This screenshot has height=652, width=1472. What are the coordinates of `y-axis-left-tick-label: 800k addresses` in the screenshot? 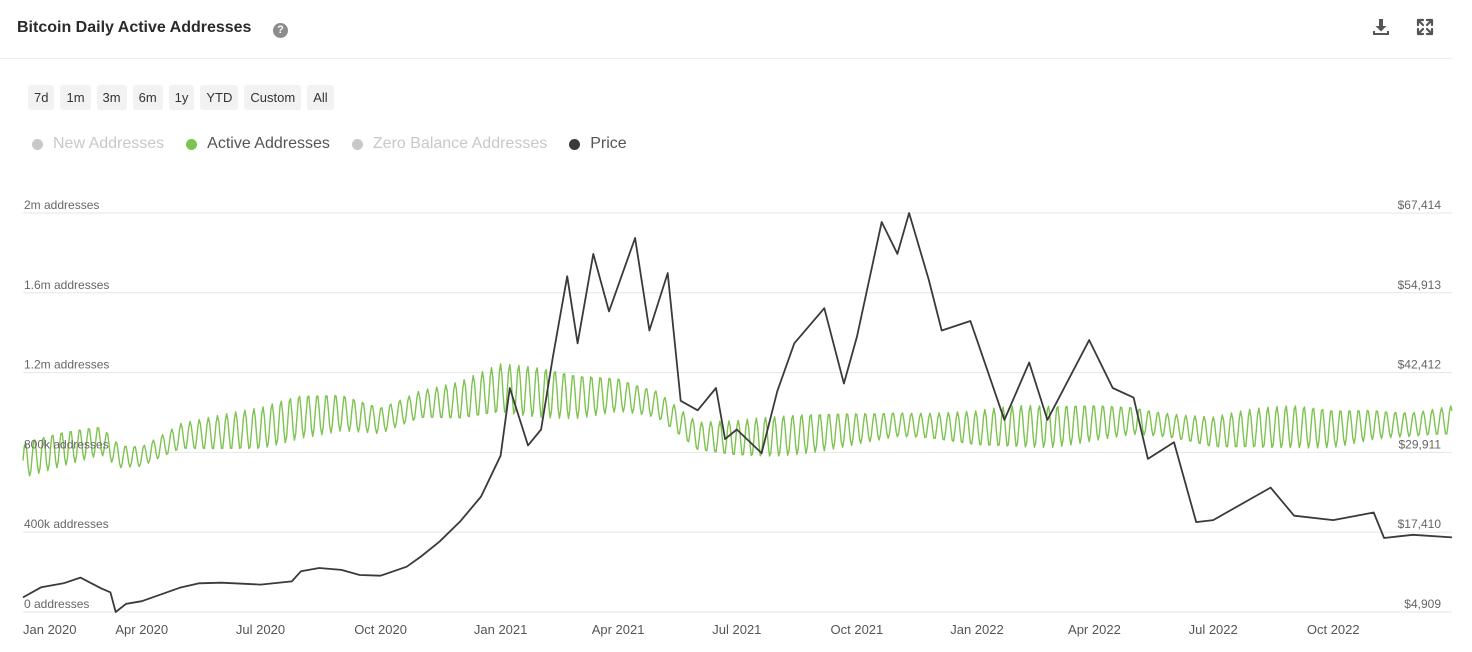 It's located at (66, 444).